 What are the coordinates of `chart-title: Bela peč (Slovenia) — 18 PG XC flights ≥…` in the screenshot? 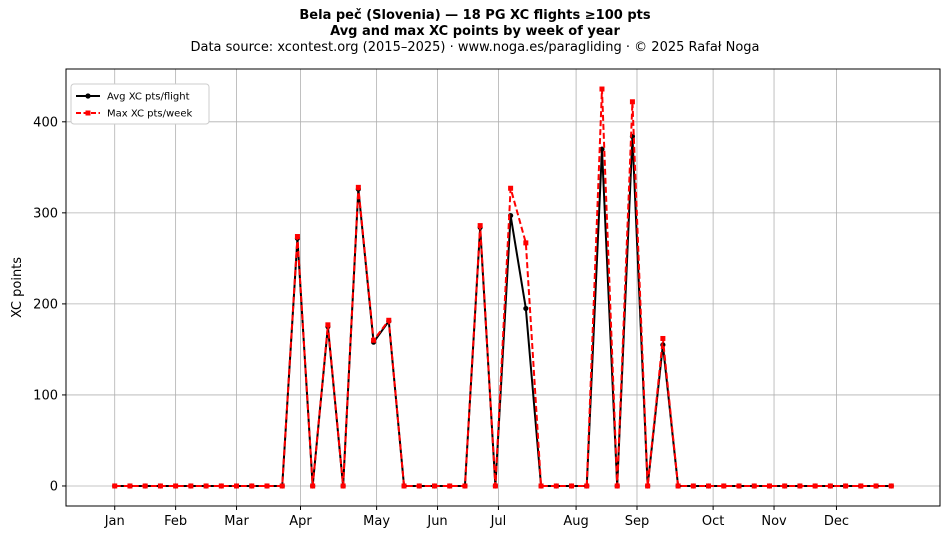 It's located at (475, 15).